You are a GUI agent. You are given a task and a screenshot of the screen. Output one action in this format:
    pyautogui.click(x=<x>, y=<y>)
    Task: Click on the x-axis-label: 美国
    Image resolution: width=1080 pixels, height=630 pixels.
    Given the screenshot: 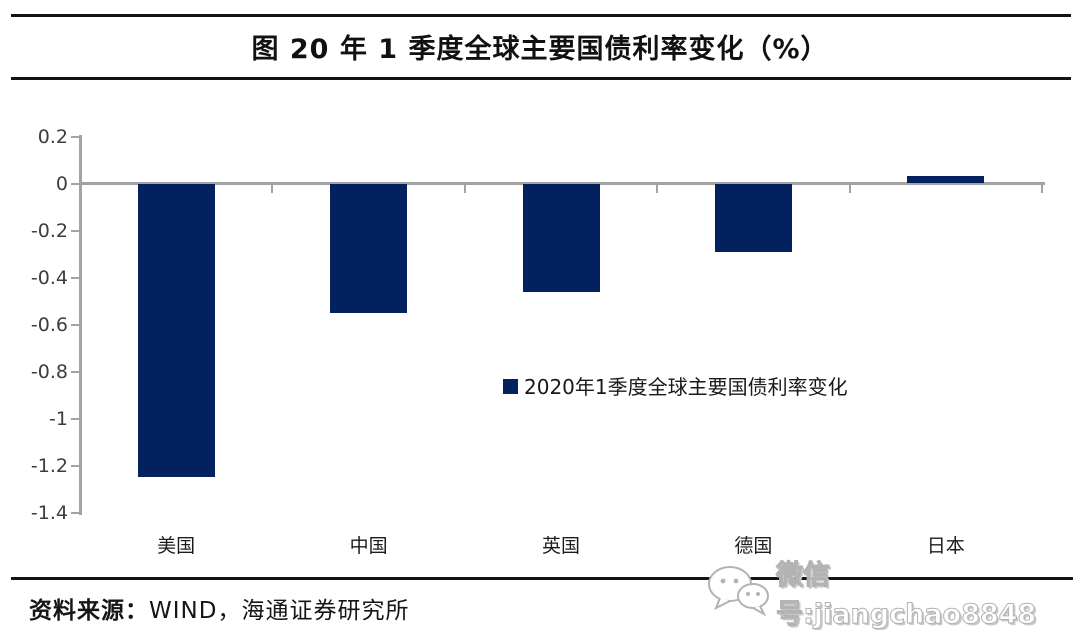 What is the action you would take?
    pyautogui.click(x=176, y=546)
    